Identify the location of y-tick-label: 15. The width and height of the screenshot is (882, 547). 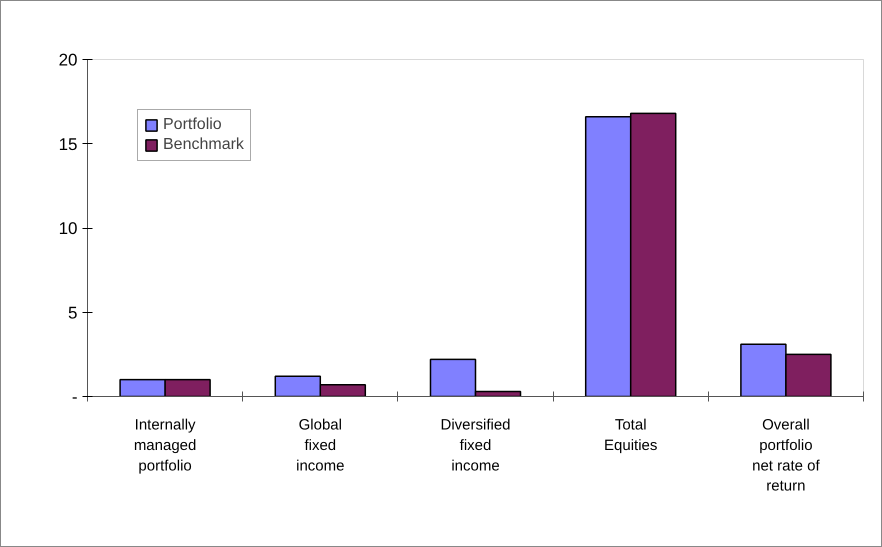
(68, 144).